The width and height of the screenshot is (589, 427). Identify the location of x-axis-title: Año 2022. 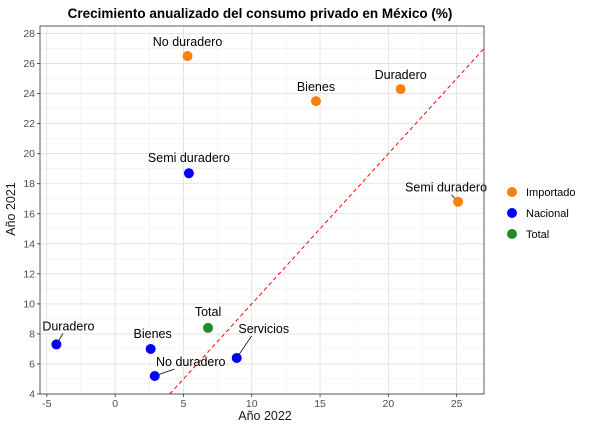
(265, 416).